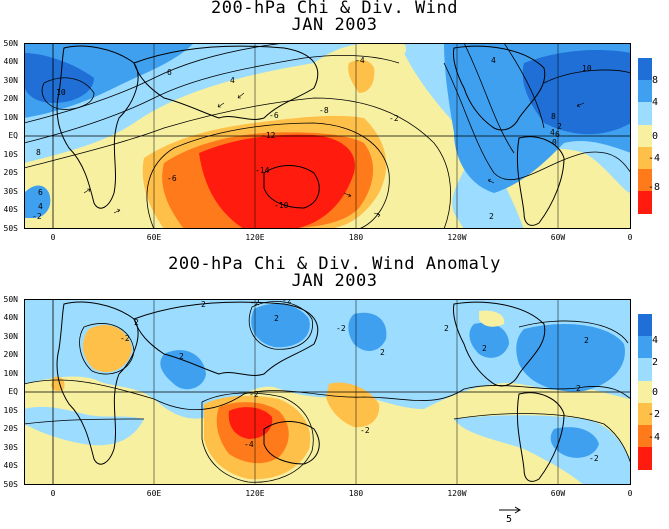  Describe the element at coordinates (554, 142) in the screenshot. I see `contour-label: 0` at that location.